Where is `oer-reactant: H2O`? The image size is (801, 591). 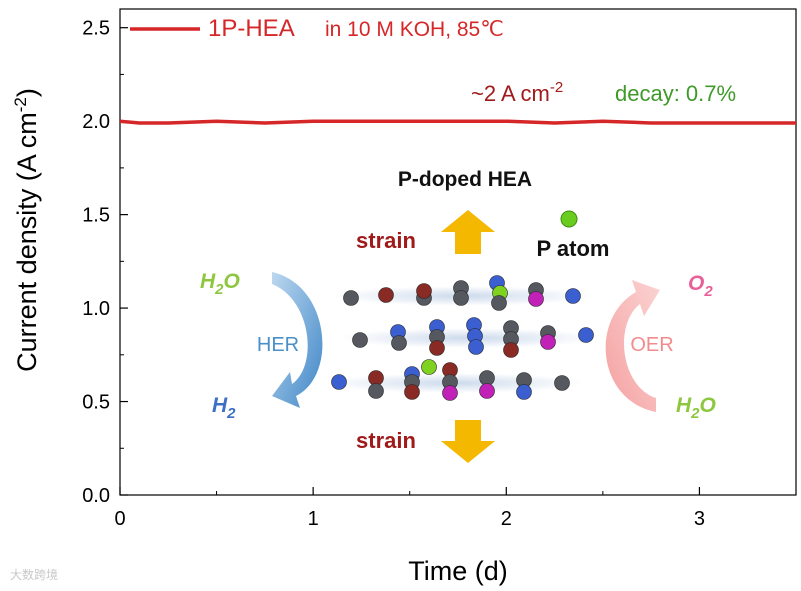 oer-reactant: H2O is located at coordinates (696, 408).